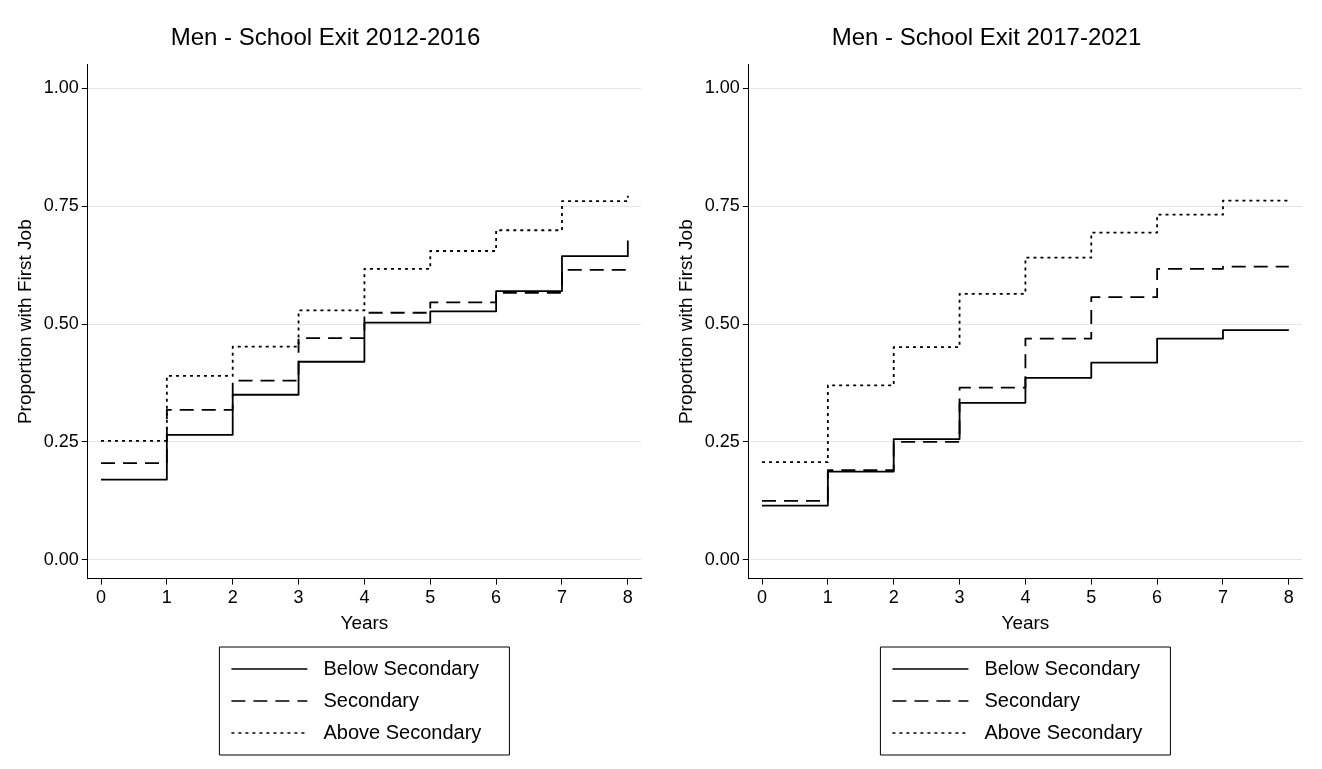 The image size is (1322, 769). Describe the element at coordinates (986, 37) in the screenshot. I see `chart-title: Men - School Exit 2017-2021` at that location.